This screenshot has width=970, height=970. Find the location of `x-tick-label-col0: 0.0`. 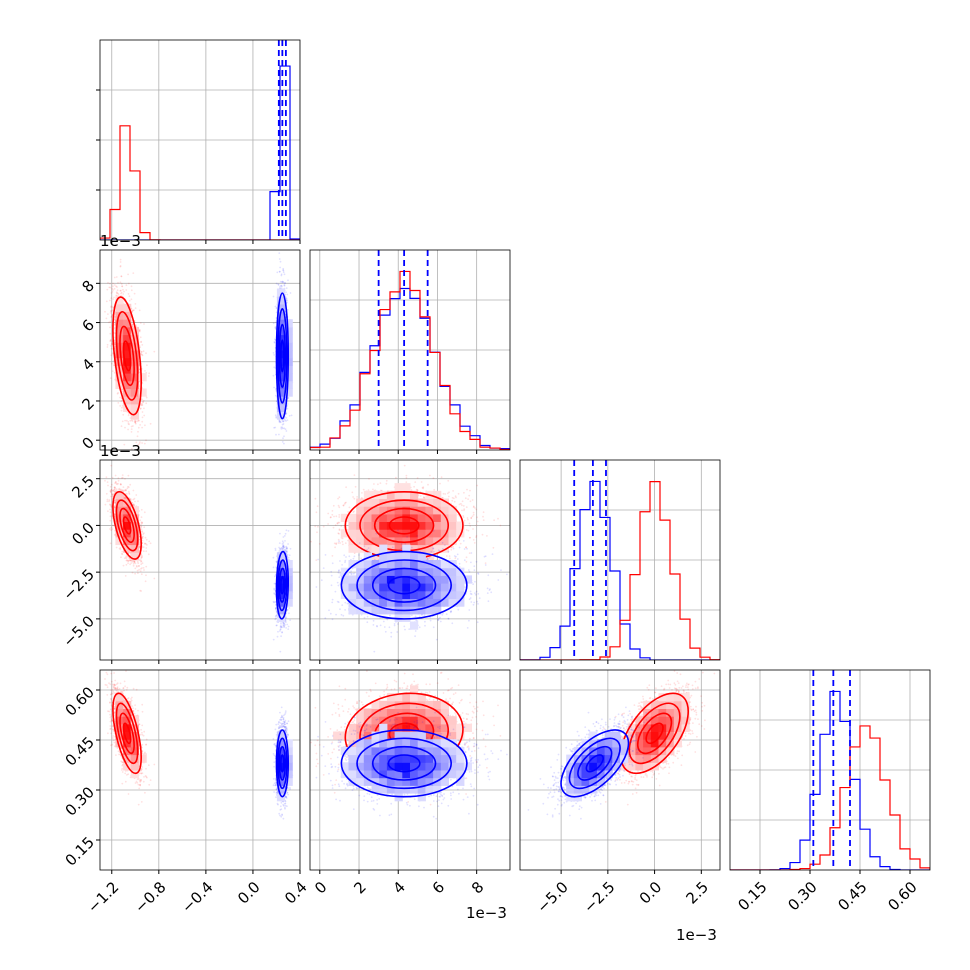

x-tick-label-col0: 0.0 is located at coordinates (249, 893).